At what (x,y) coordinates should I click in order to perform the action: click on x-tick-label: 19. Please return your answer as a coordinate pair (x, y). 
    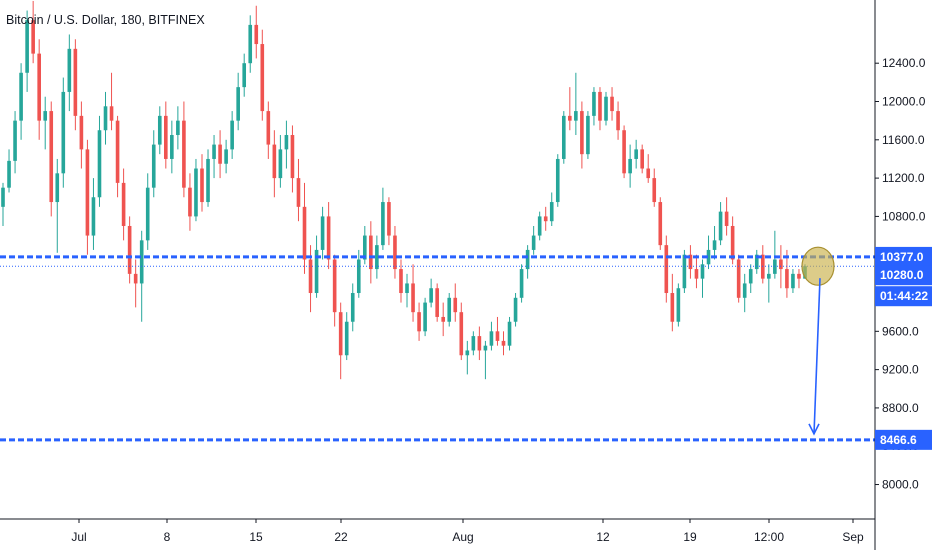
    Looking at the image, I should click on (690, 537).